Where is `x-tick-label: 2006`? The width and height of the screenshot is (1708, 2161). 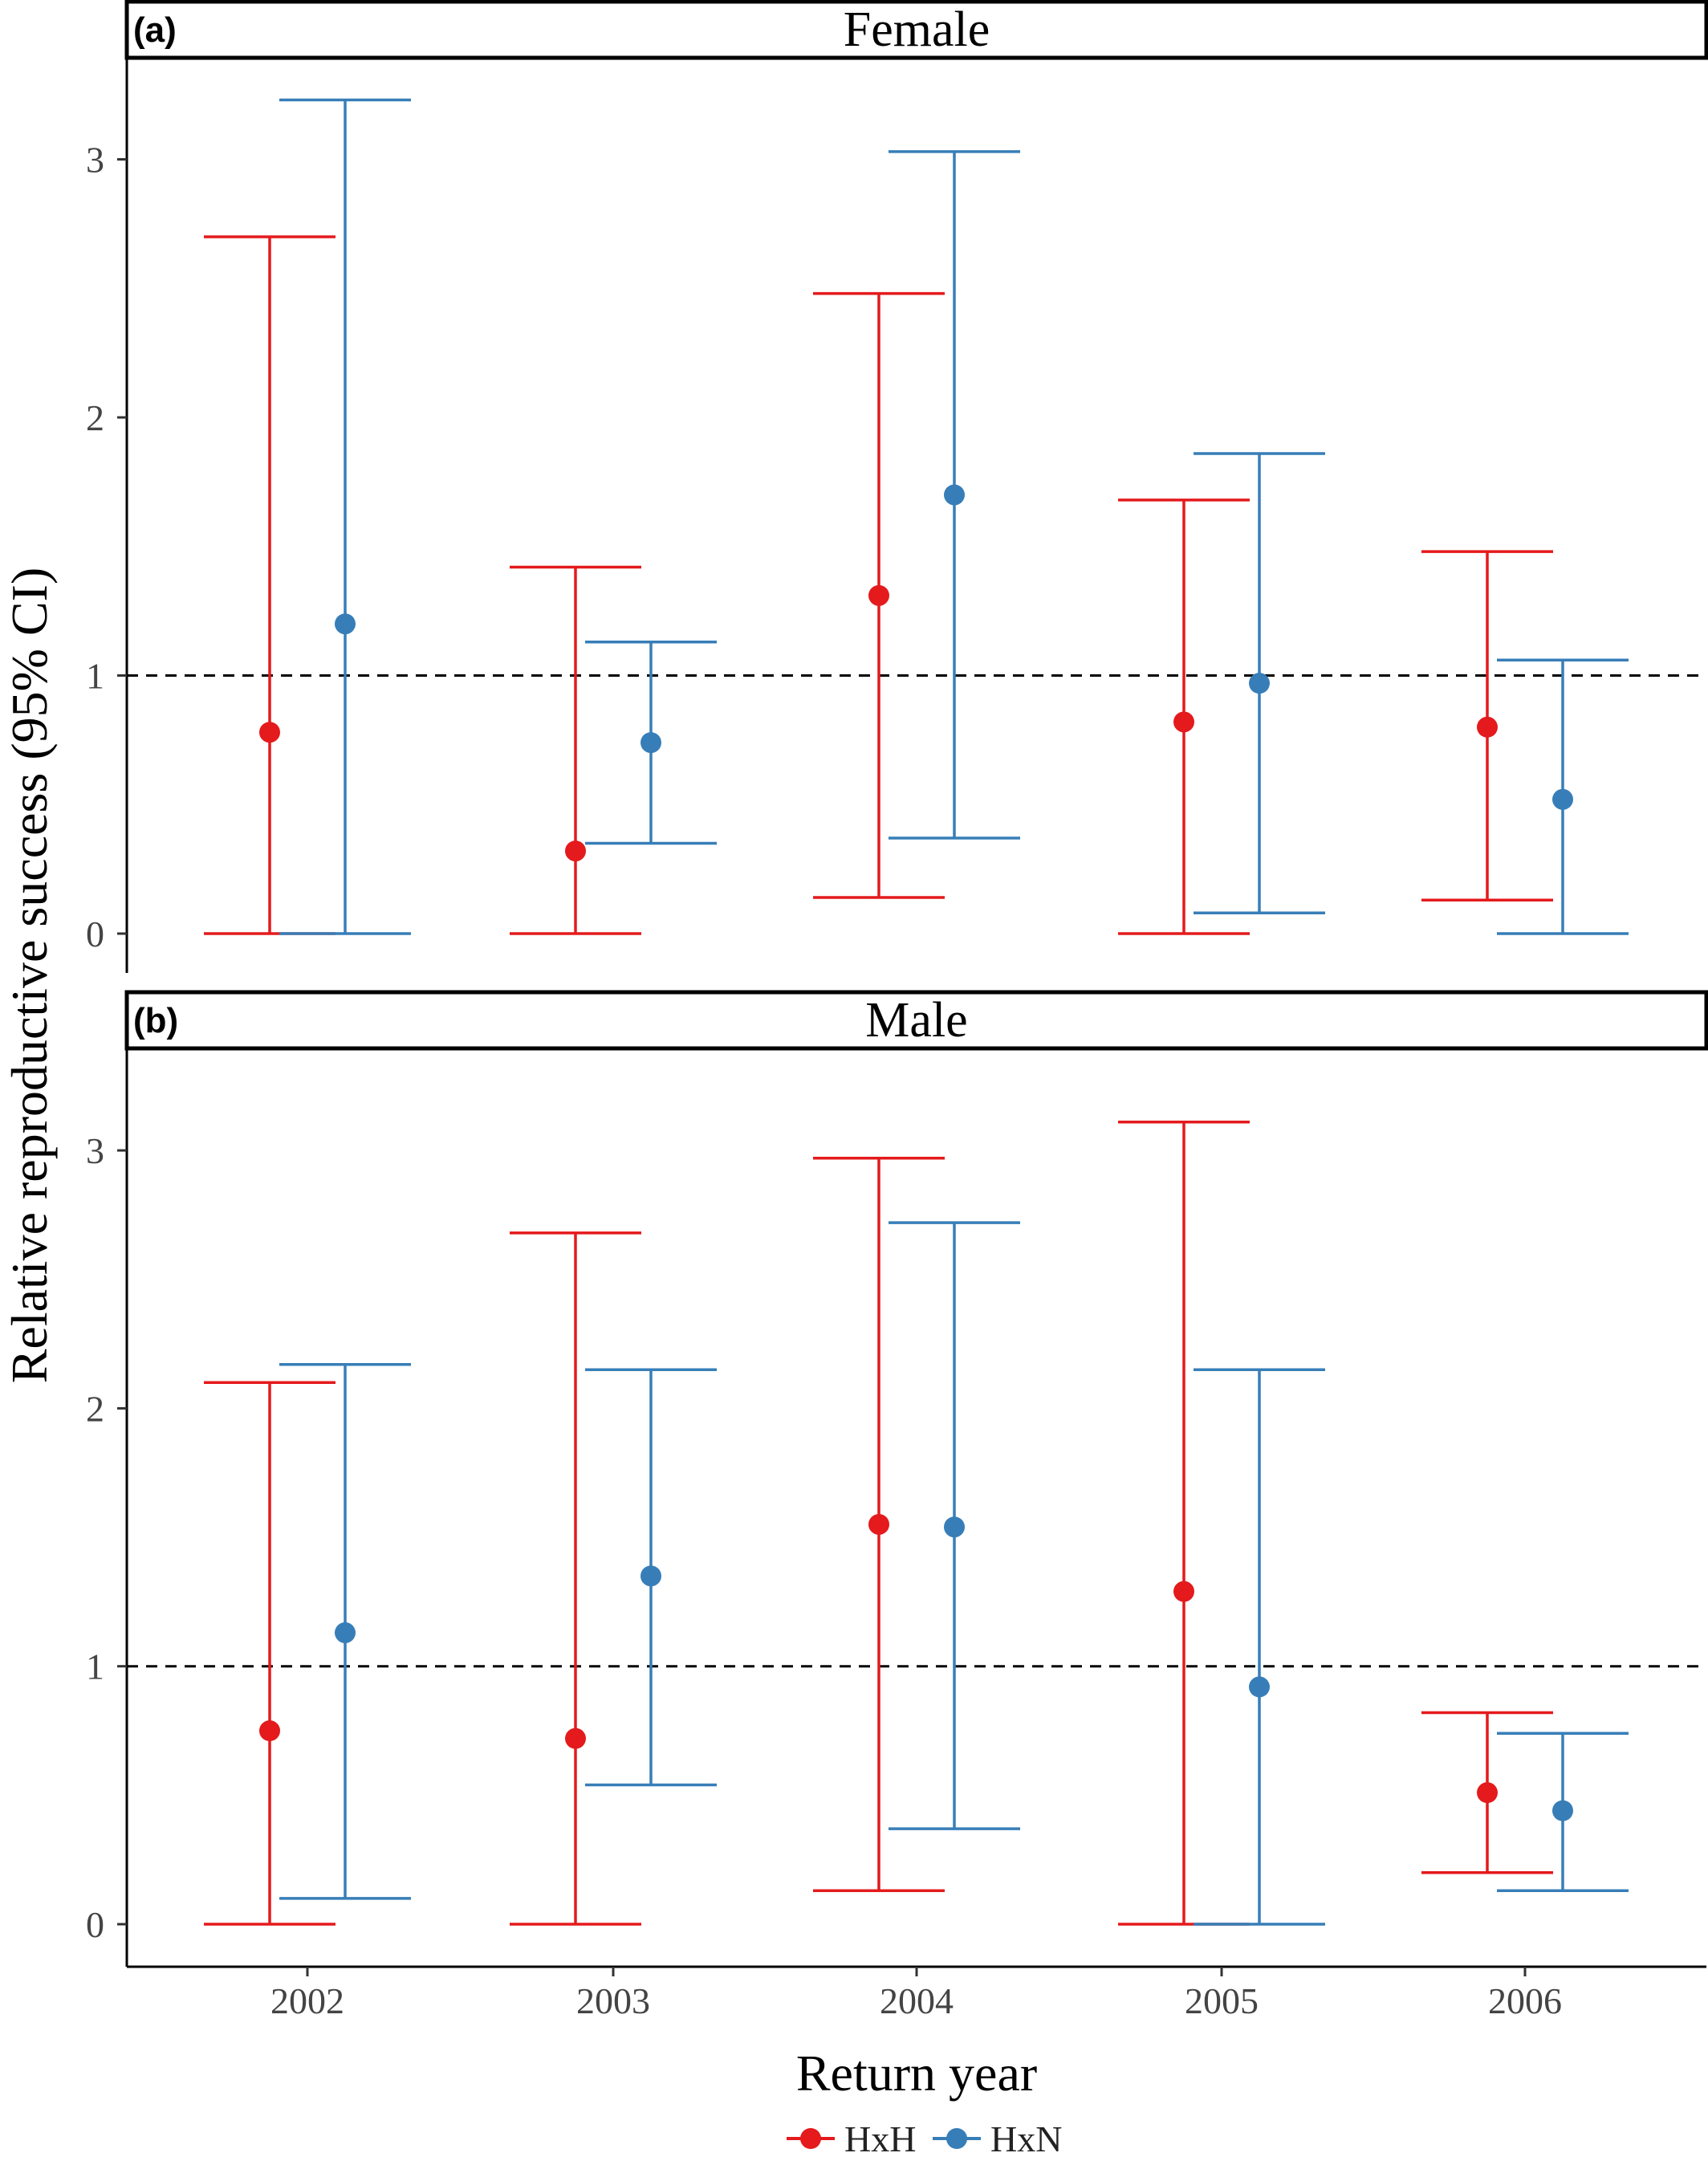 x-tick-label: 2006 is located at coordinates (1525, 2001).